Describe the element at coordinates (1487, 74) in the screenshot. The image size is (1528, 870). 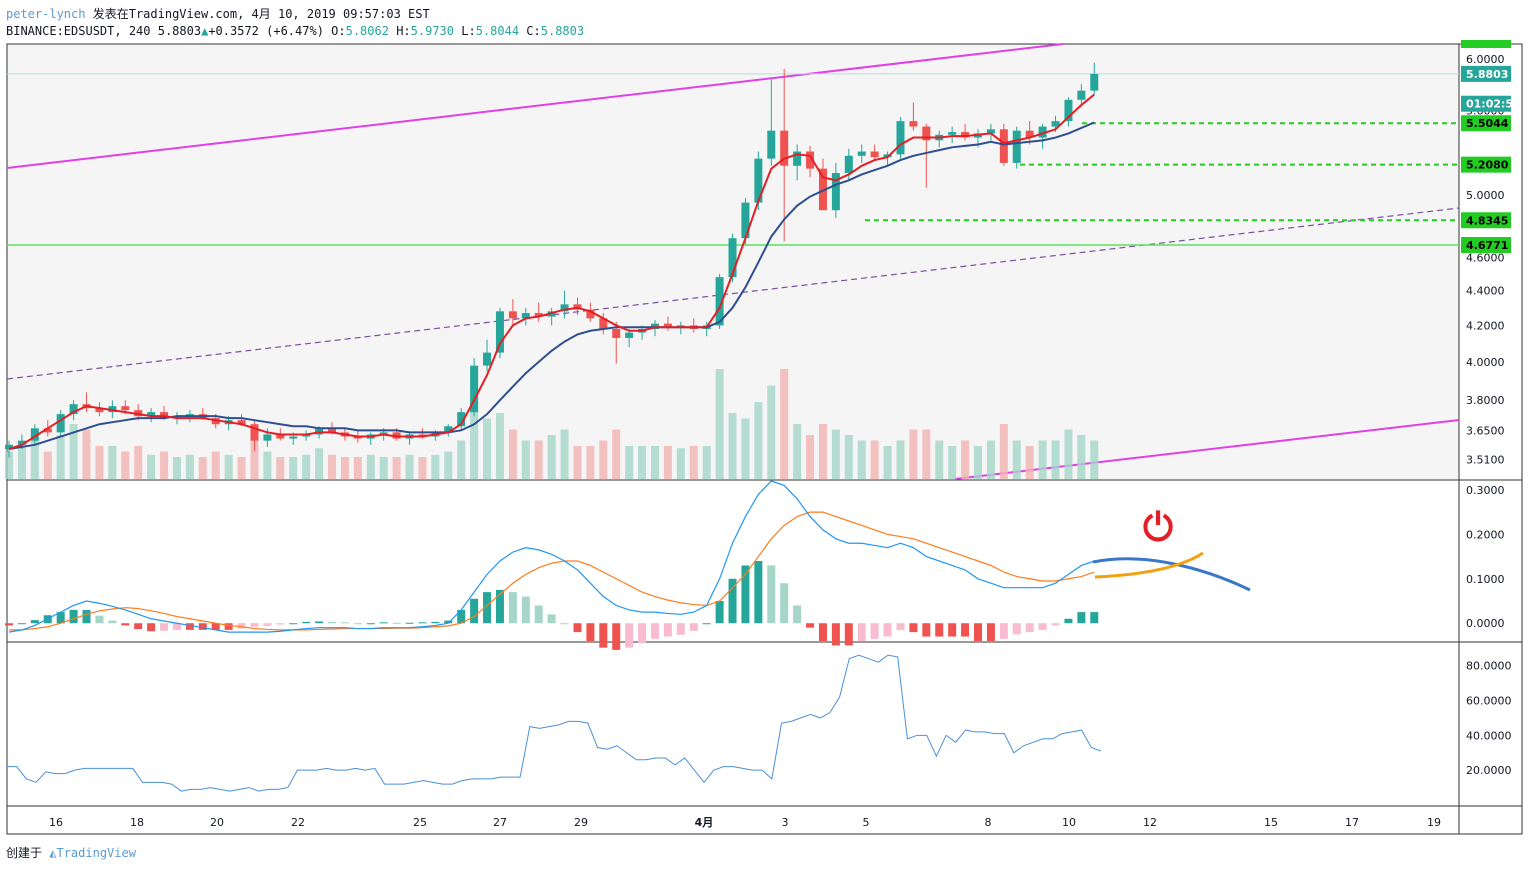
I see `price-label: 5.8803` at that location.